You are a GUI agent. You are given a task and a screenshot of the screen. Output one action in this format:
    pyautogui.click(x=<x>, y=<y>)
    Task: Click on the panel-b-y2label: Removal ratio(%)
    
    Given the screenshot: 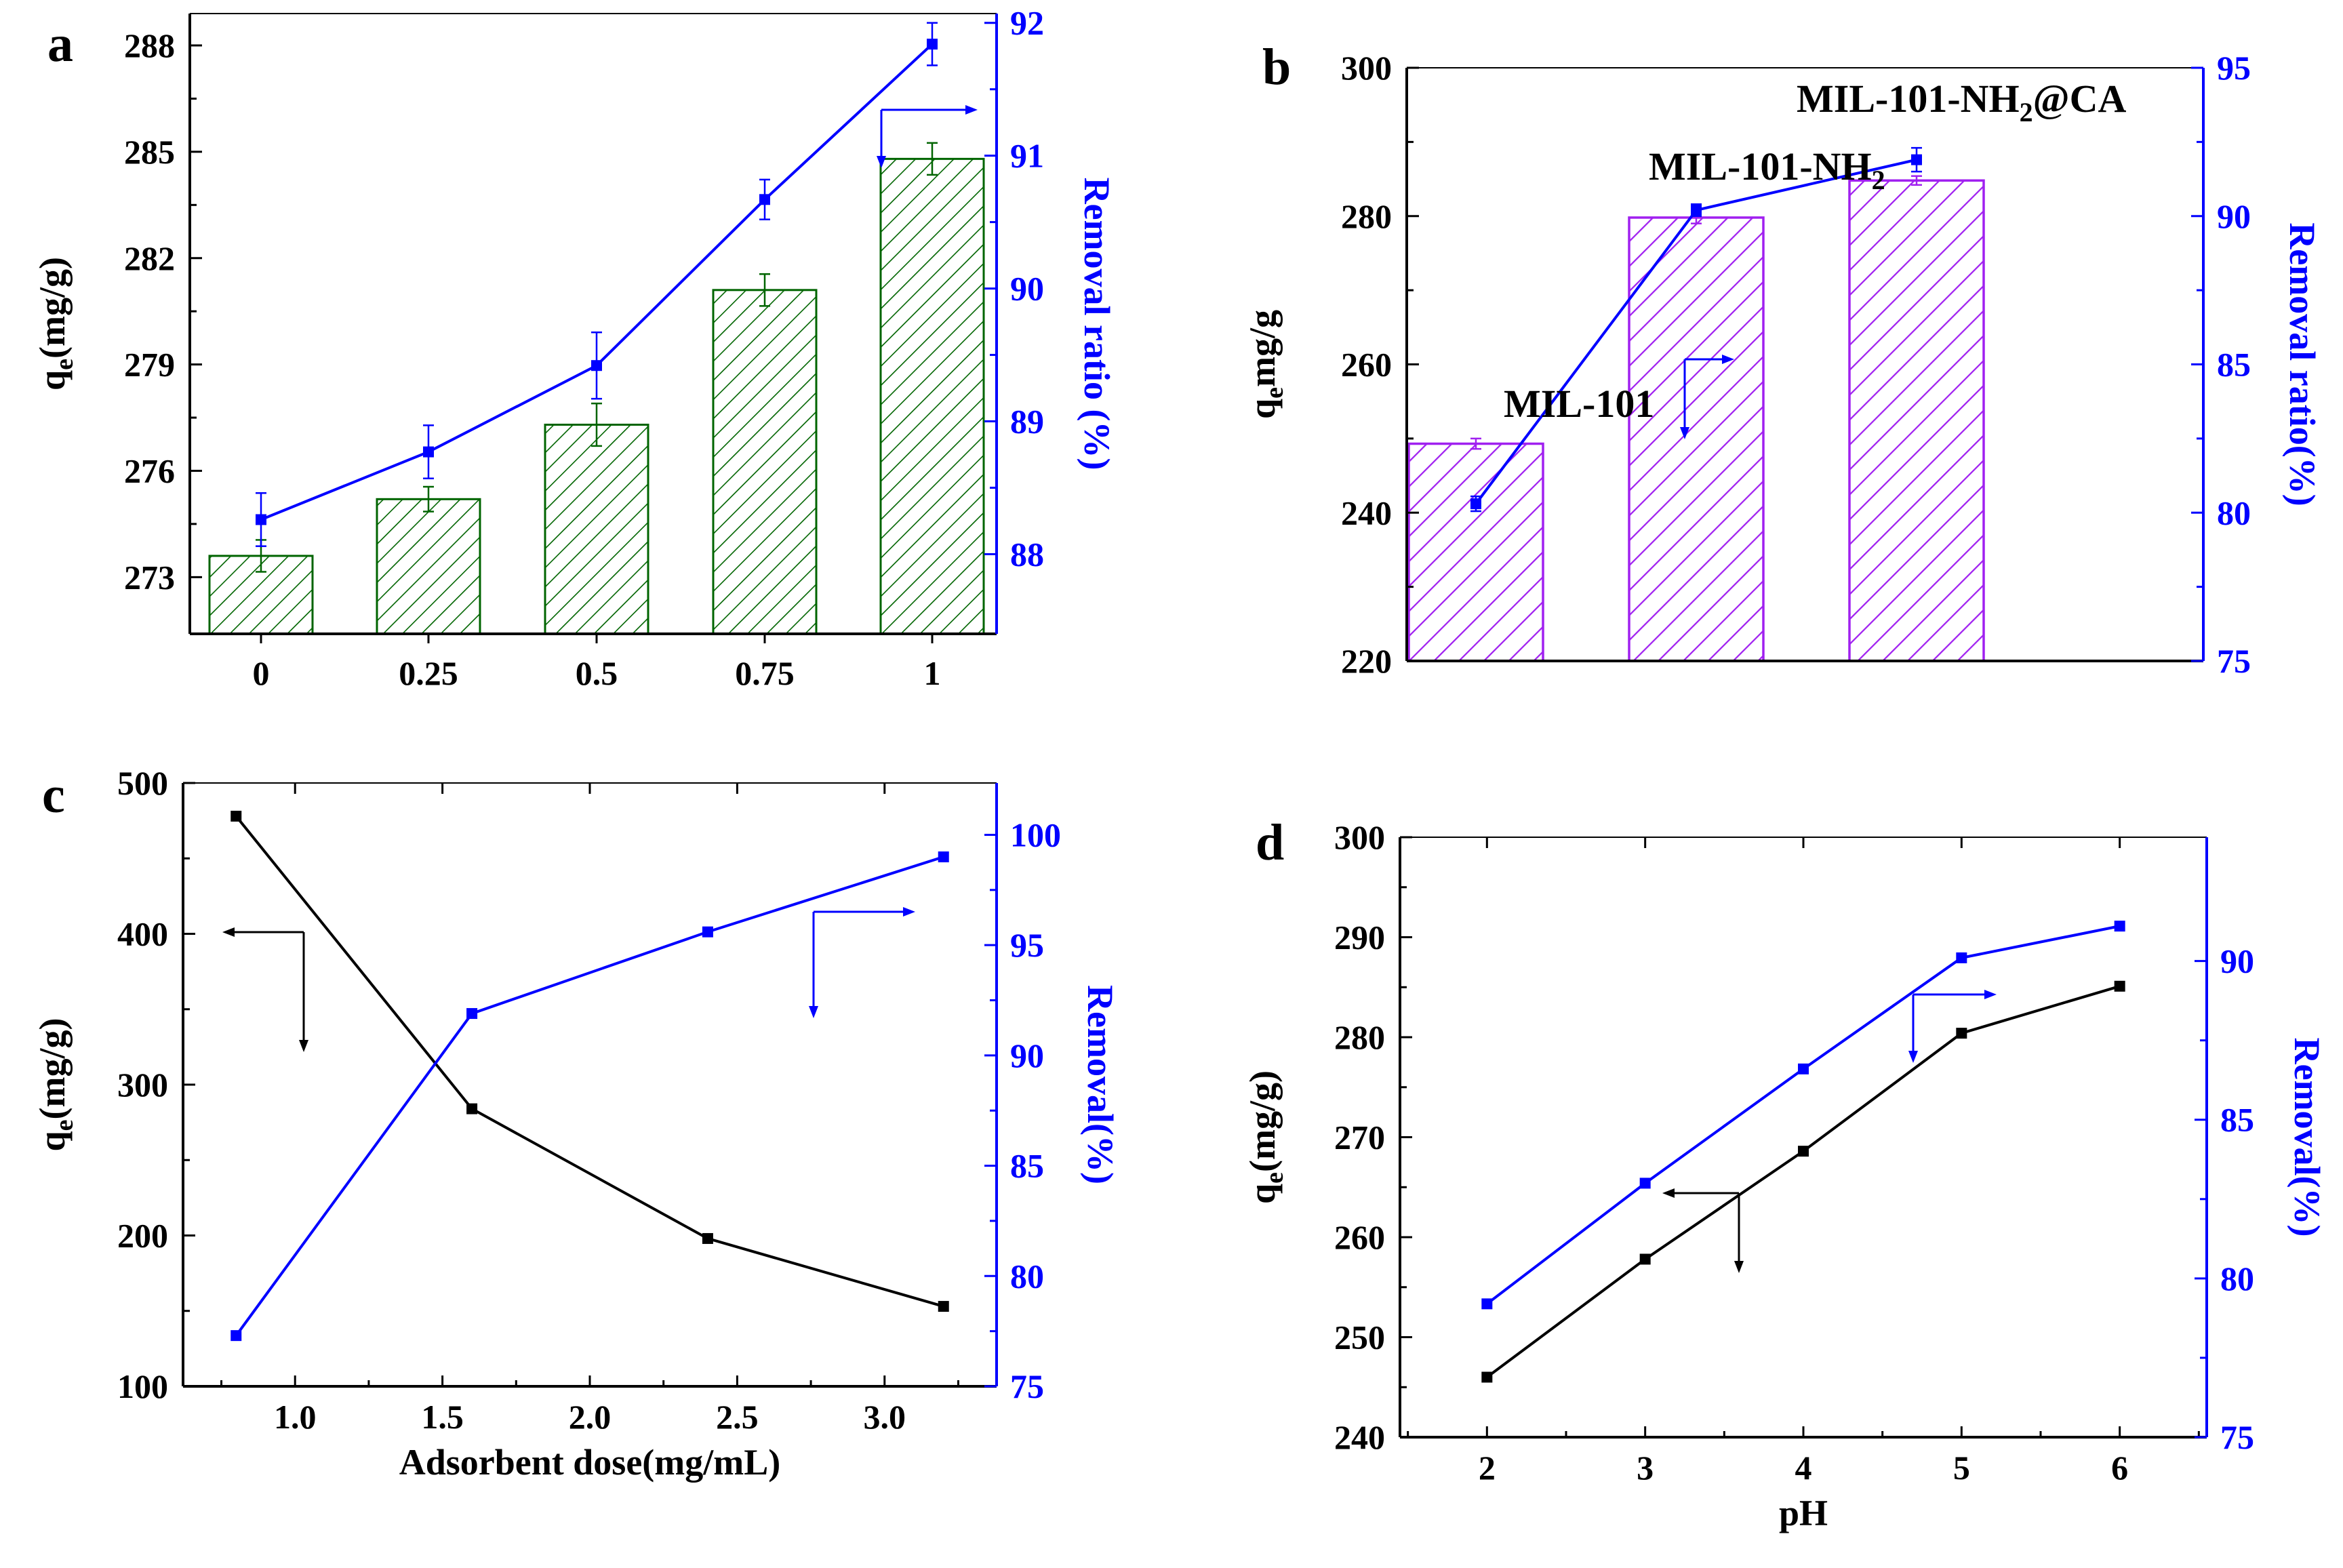 What is the action you would take?
    pyautogui.click(x=2302, y=364)
    